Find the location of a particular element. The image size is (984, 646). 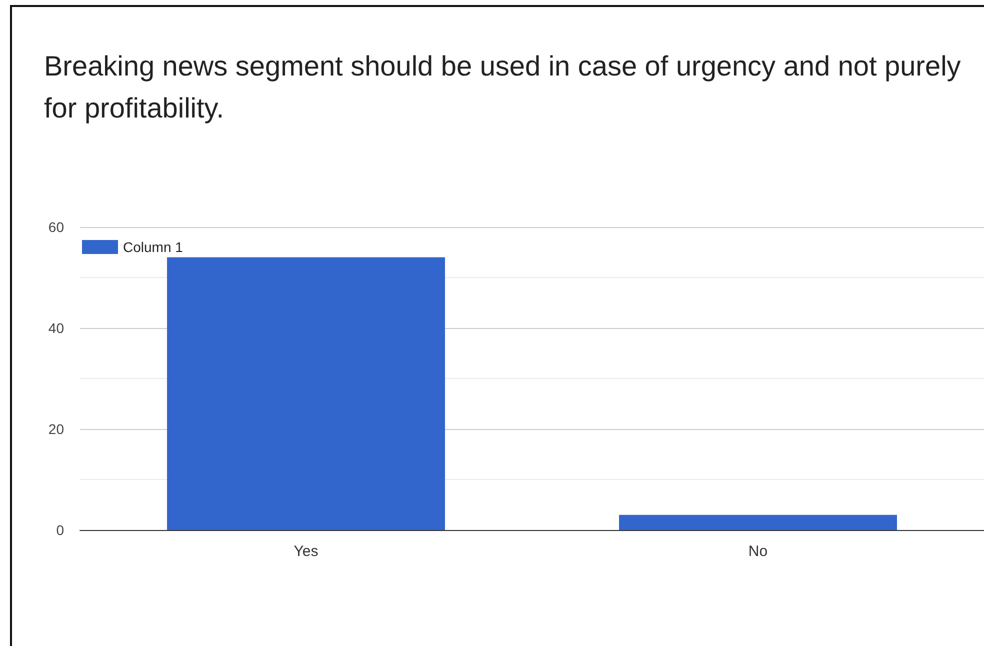

y-tick-label: 20 is located at coordinates (56, 429).